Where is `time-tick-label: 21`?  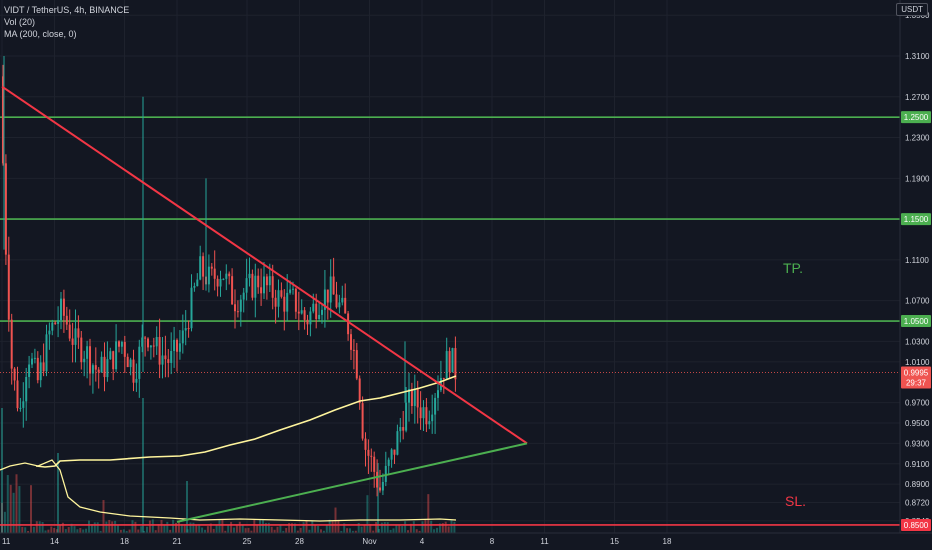 time-tick-label: 21 is located at coordinates (177, 541).